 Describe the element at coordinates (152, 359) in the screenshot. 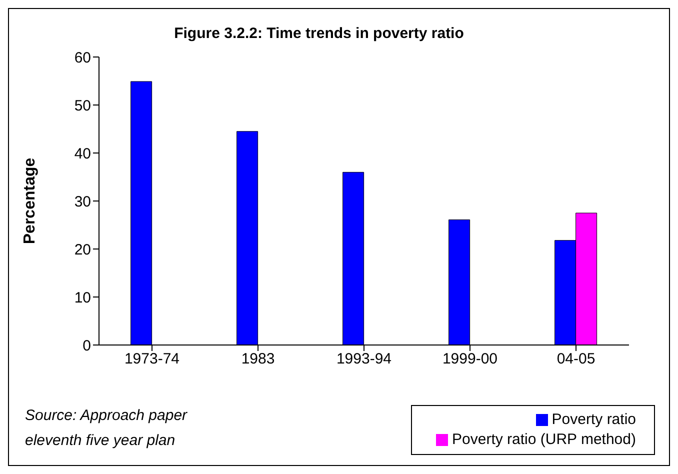

I see `x-tick-label: 1973-74` at that location.